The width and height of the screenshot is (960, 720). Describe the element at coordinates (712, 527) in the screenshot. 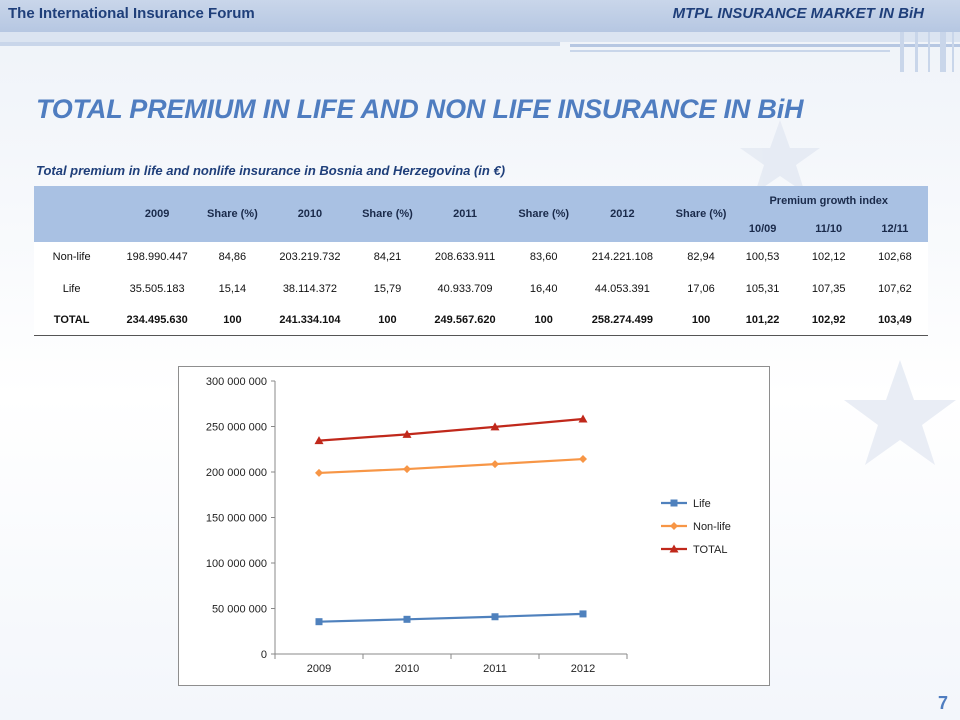

I see `legend-label-non-life: Non-life` at that location.